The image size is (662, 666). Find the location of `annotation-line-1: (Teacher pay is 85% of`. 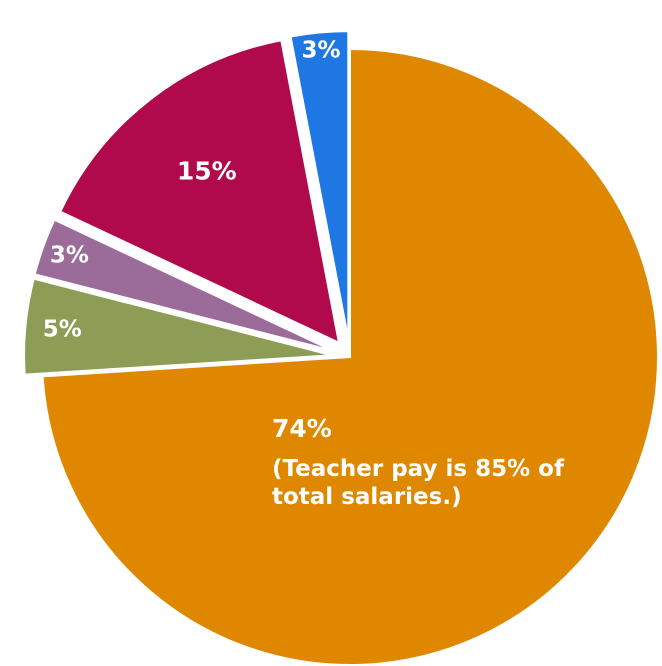

annotation-line-1: (Teacher pay is 85% of is located at coordinates (418, 469).